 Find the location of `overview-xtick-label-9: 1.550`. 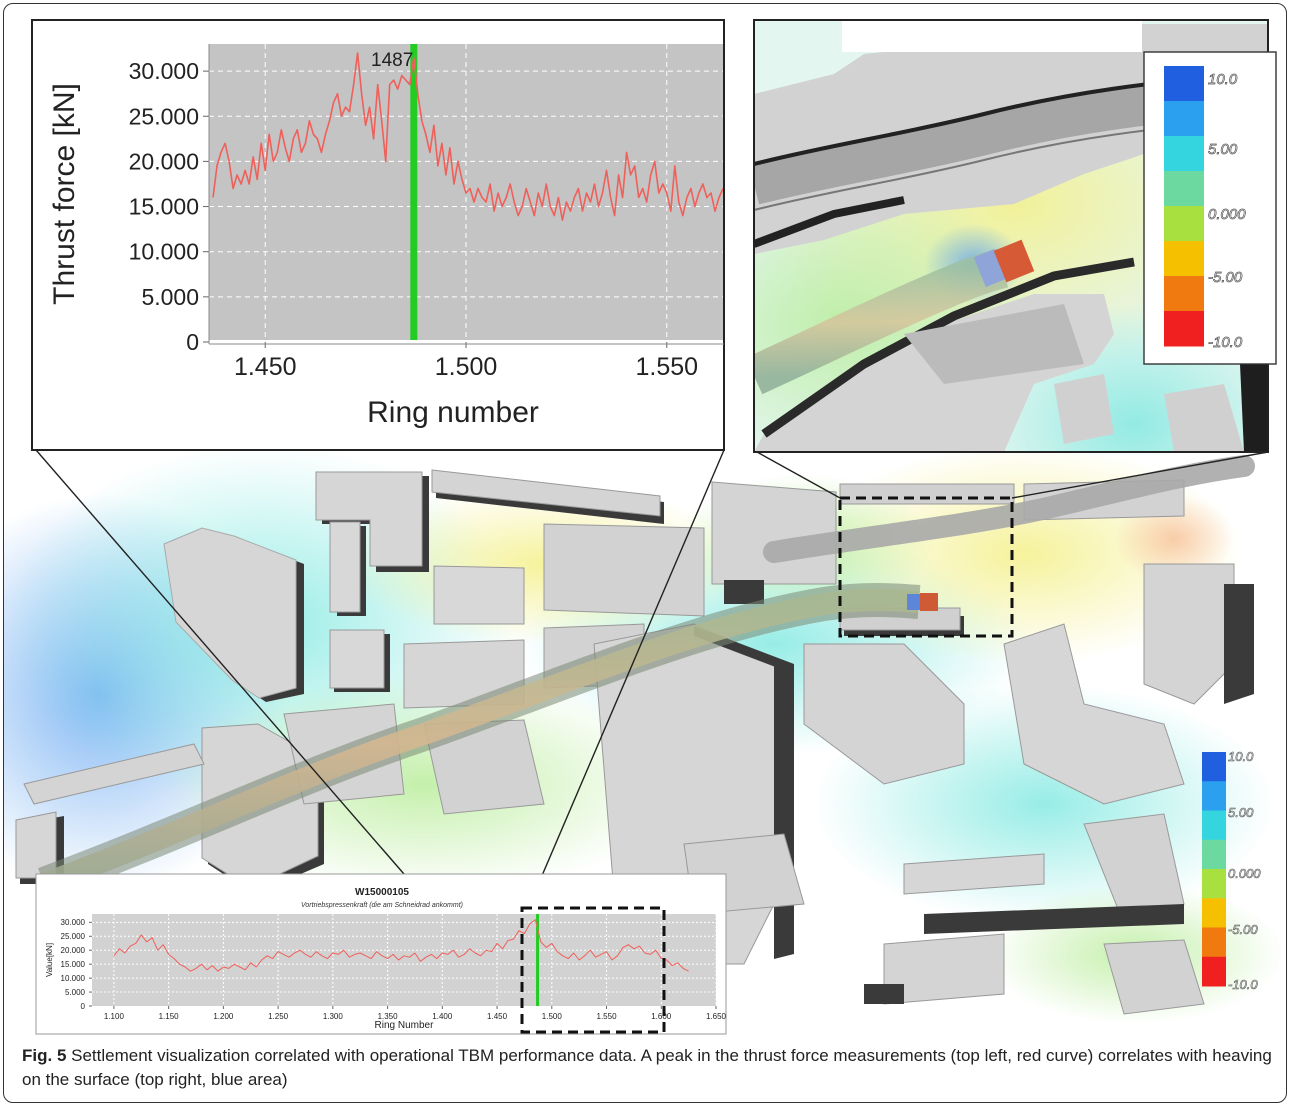

overview-xtick-label-9: 1.550 is located at coordinates (607, 1016).